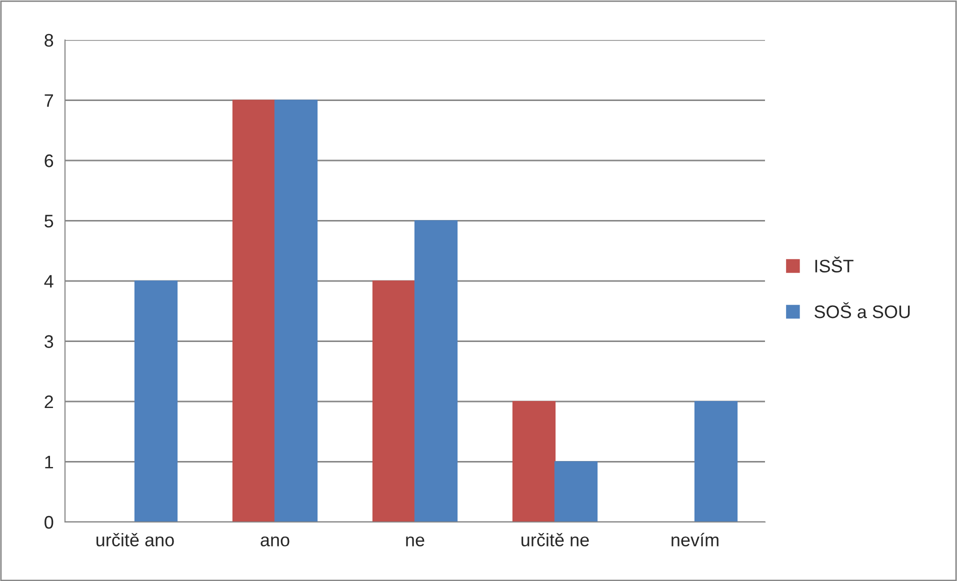 Image resolution: width=957 pixels, height=581 pixels. Describe the element at coordinates (555, 539) in the screenshot. I see `x-tick-label: určitě ne` at that location.